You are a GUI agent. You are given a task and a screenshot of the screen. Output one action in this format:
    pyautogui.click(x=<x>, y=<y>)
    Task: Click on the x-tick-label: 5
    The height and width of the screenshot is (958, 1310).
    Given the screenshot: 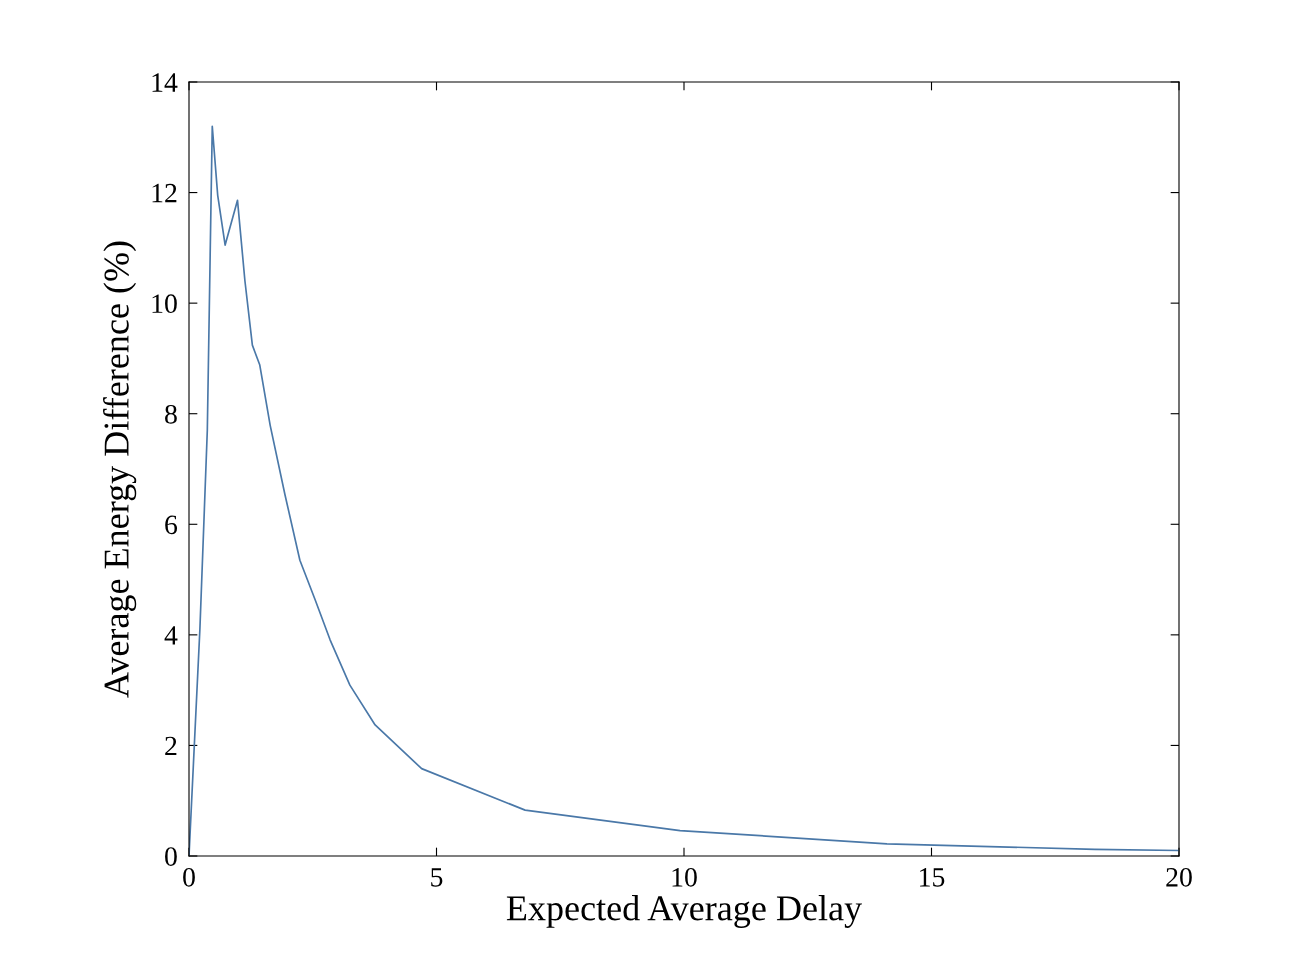 What is the action you would take?
    pyautogui.click(x=437, y=877)
    